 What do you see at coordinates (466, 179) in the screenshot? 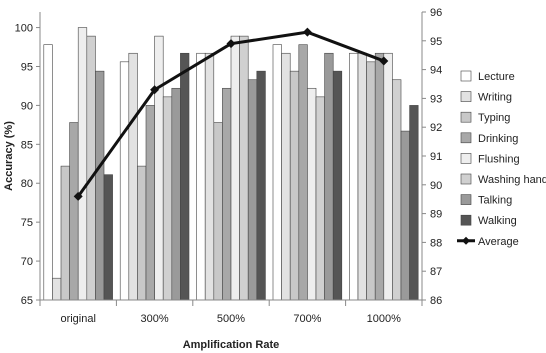
I see `legend-swatch-washing-hands` at bounding box center [466, 179].